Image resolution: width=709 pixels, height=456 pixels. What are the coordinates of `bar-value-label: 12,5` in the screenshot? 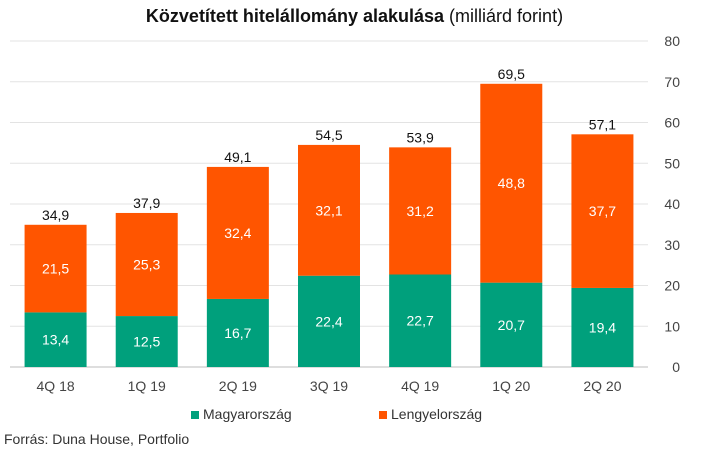 It's located at (146, 342).